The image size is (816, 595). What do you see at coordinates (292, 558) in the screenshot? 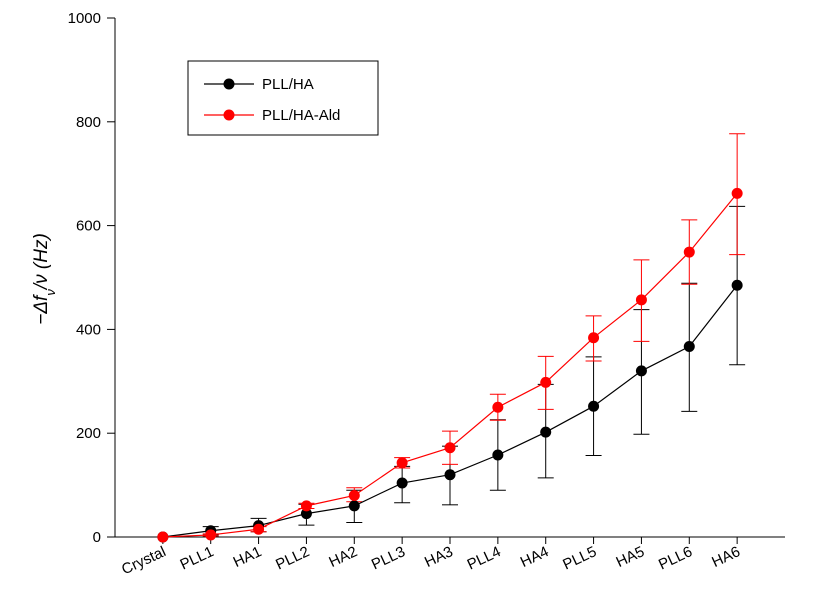
I see `x-tick-label: PLL2` at bounding box center [292, 558].